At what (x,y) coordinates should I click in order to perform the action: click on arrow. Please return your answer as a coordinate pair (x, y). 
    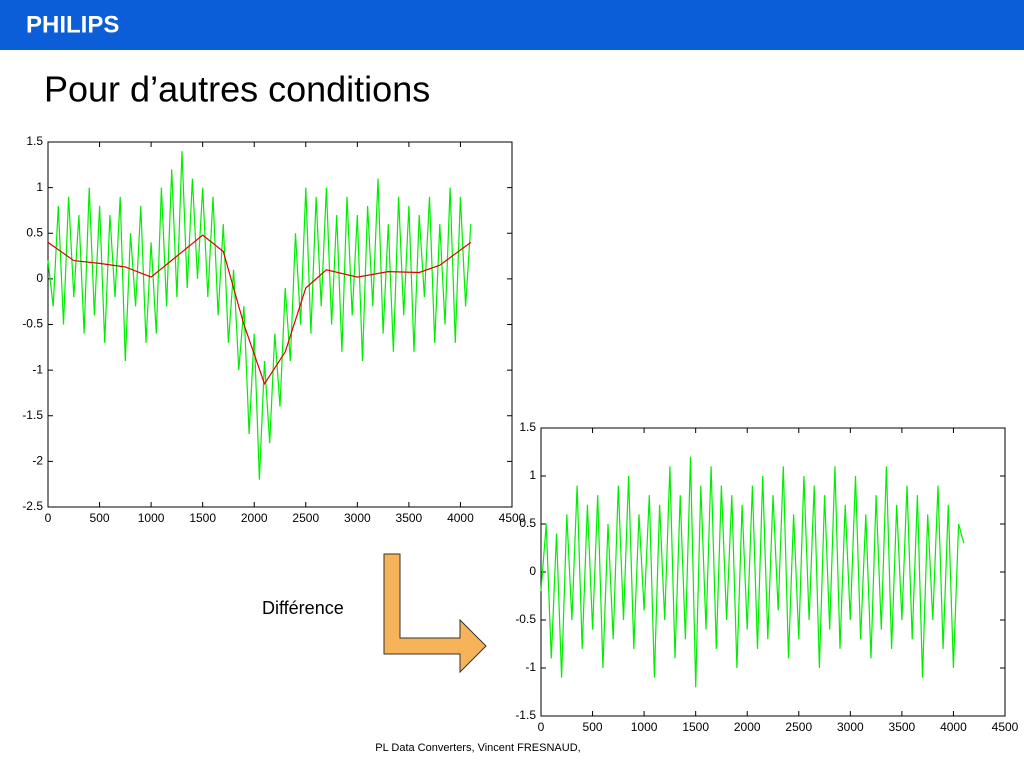
    Looking at the image, I should click on (435, 613).